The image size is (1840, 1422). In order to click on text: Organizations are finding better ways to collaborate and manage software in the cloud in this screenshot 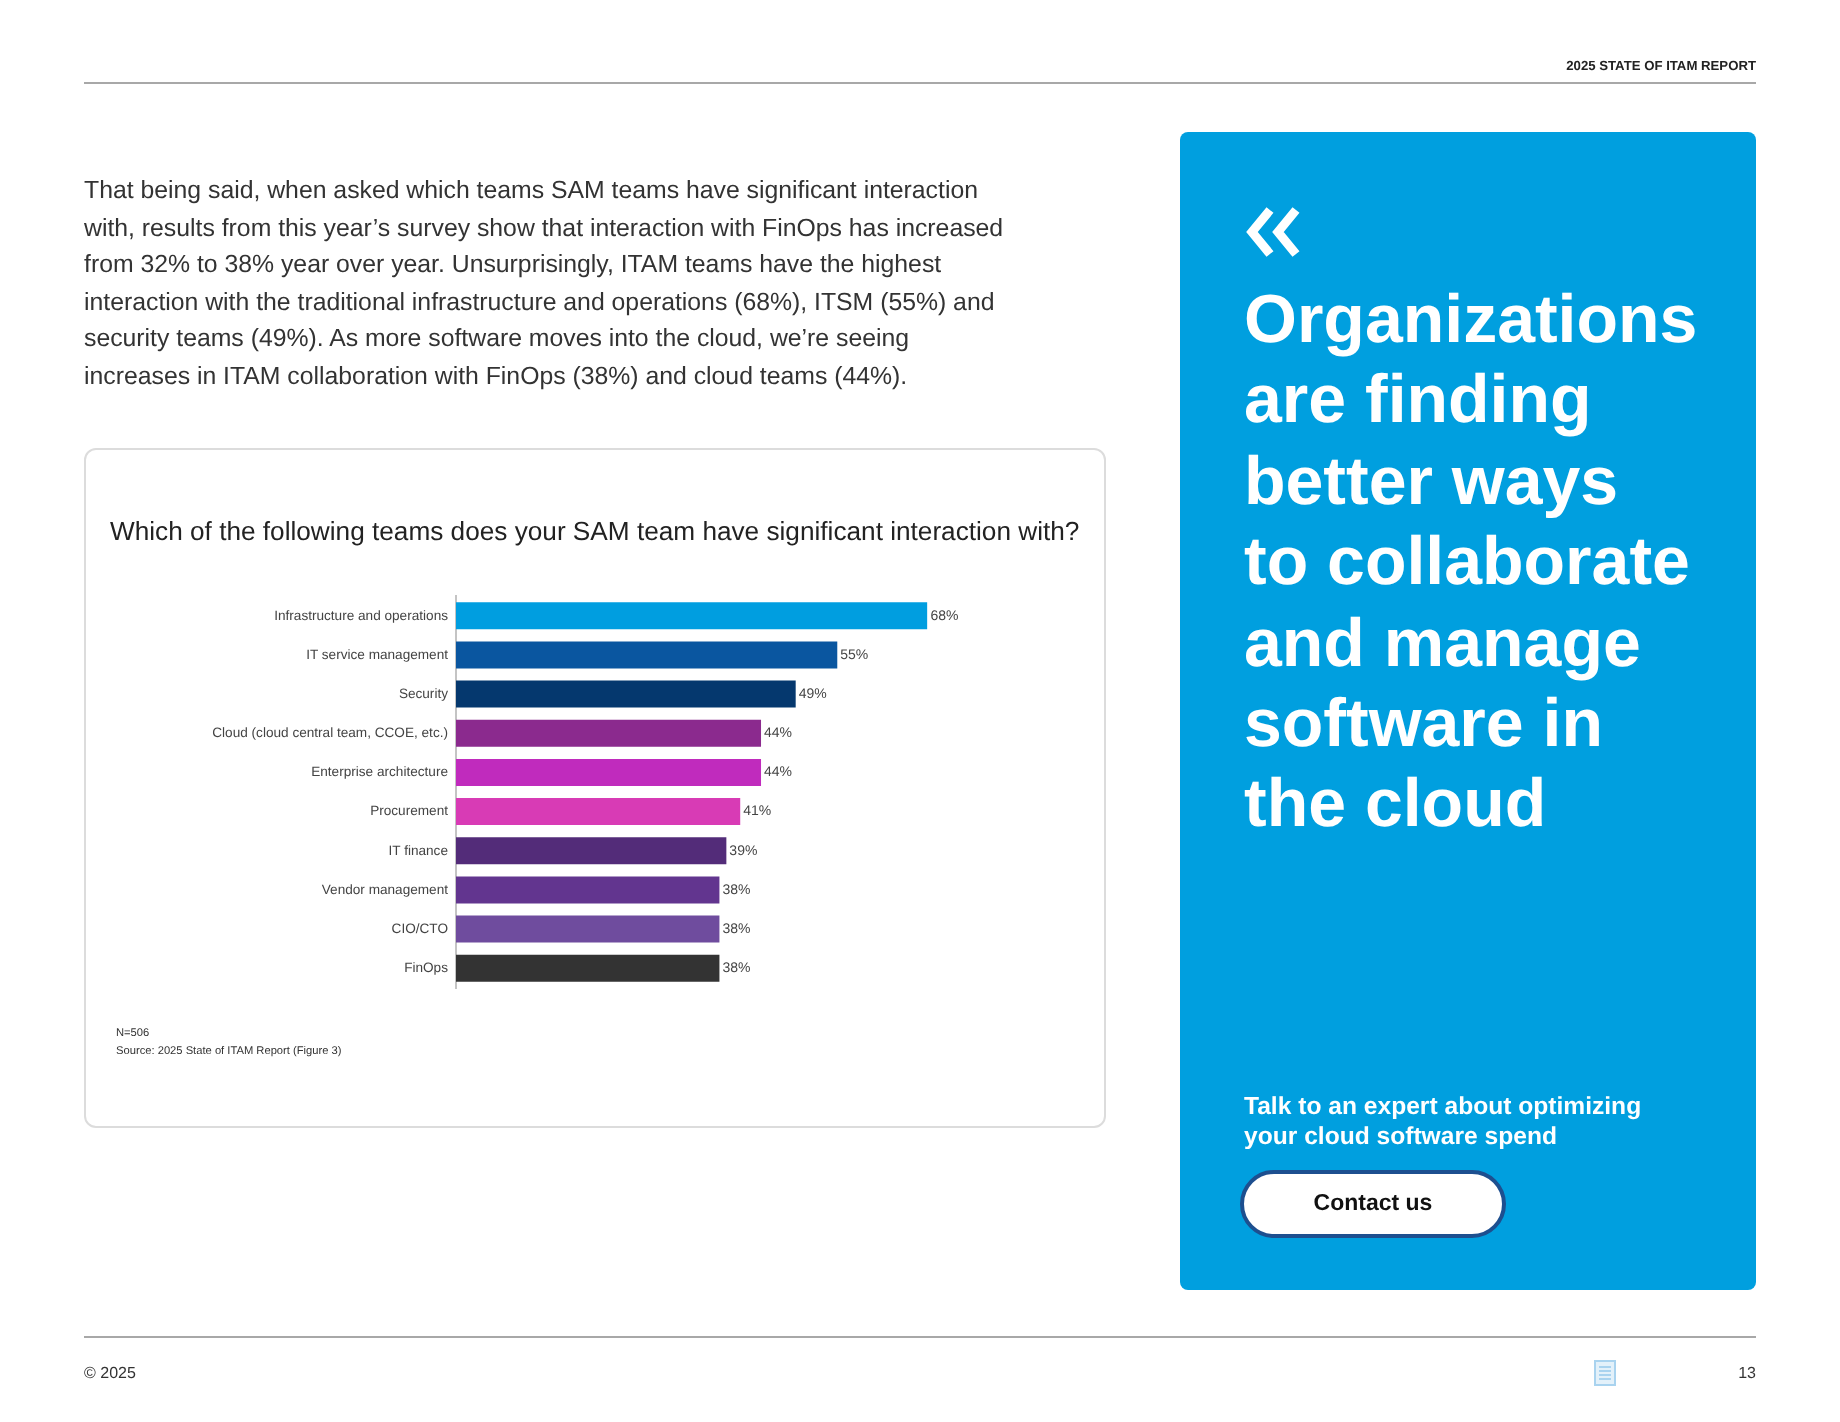, I will do `click(1471, 563)`.